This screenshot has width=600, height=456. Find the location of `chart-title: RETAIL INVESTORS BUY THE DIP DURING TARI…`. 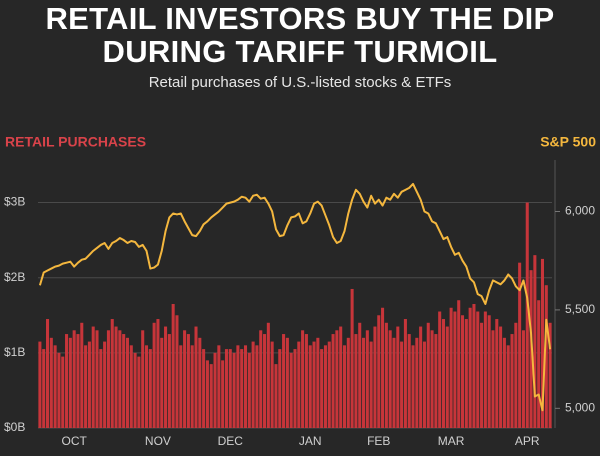

chart-title: RETAIL INVESTORS BUY THE DIP DURING TARI… is located at coordinates (300, 35).